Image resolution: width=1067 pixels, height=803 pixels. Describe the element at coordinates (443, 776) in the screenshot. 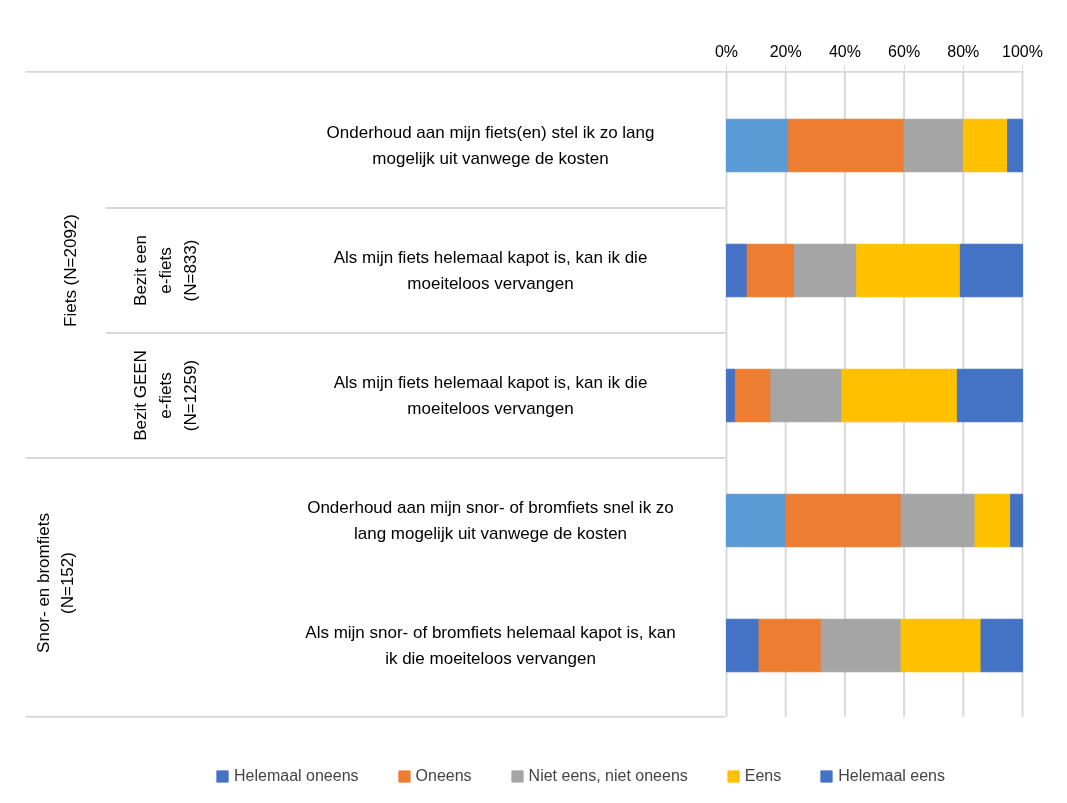

I see `legend-label: Oneens` at that location.